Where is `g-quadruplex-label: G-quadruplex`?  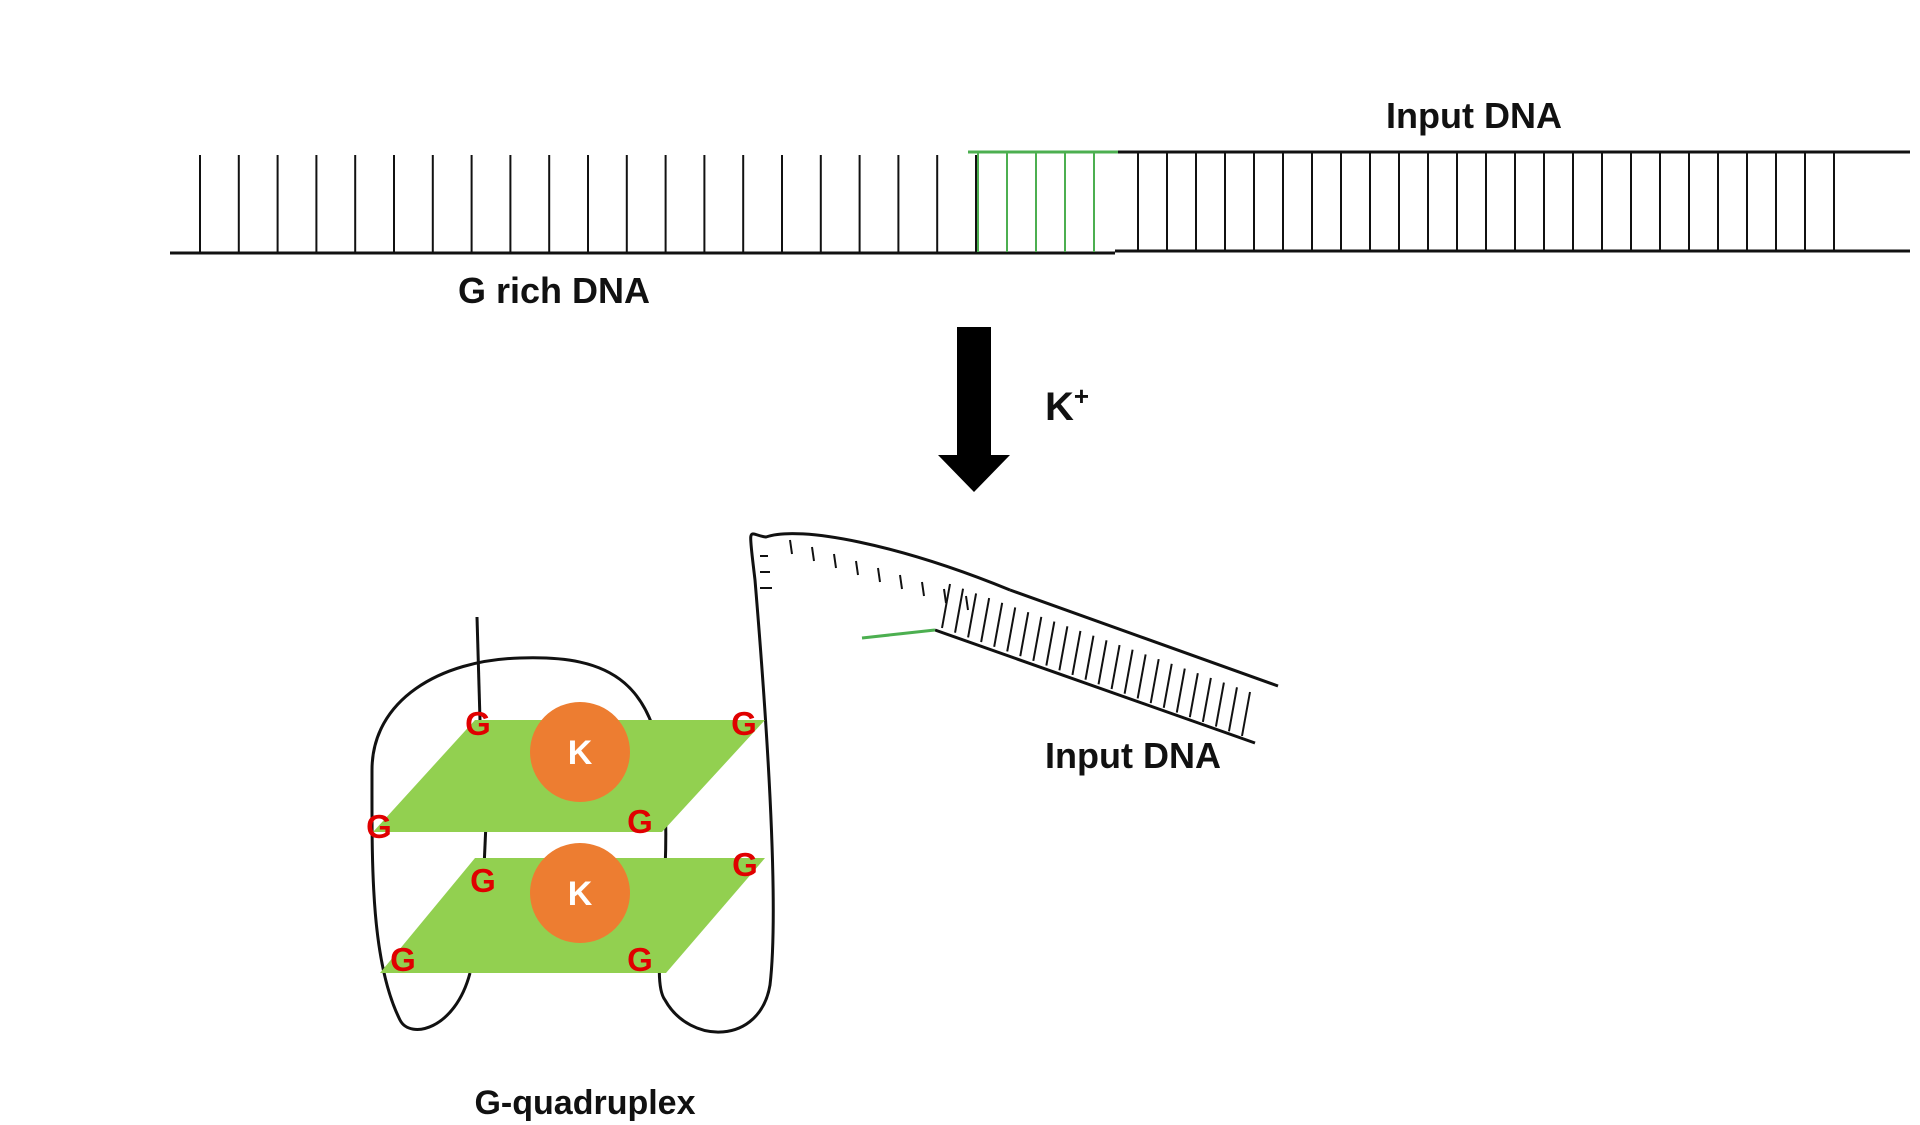
g-quadruplex-label: G-quadruplex is located at coordinates (584, 1103).